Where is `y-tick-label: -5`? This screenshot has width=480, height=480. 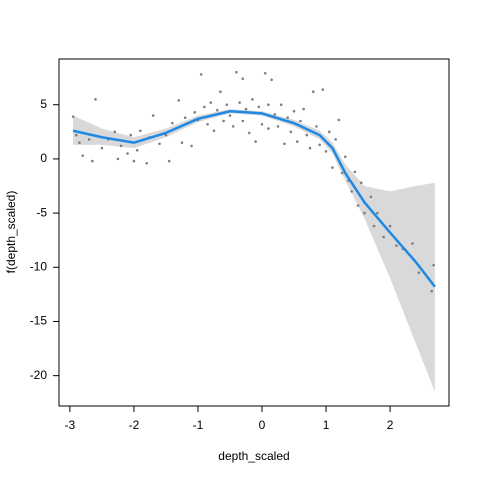
y-tick-label: -5 is located at coordinates (41, 212).